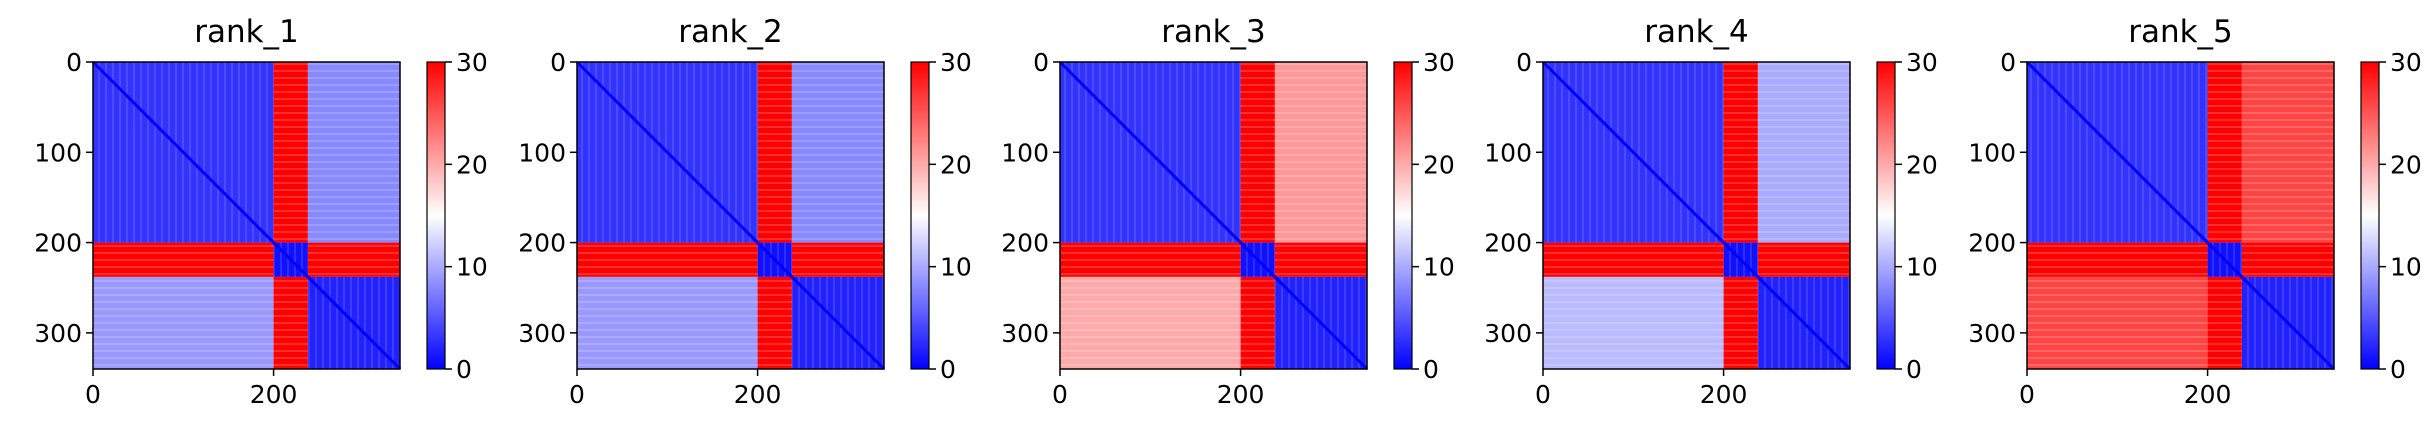 The width and height of the screenshot is (2435, 438). I want to click on panel-title: rank_5, so click(2180, 32).